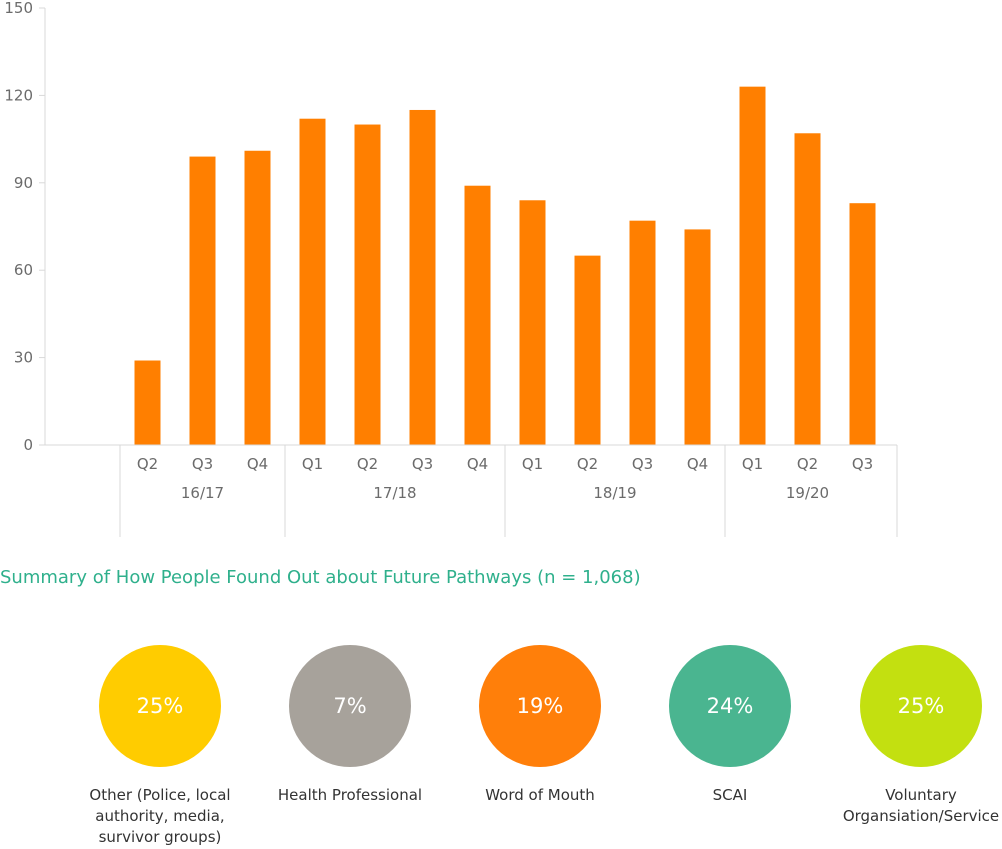  I want to click on y-tick-label: 90, so click(23, 183).